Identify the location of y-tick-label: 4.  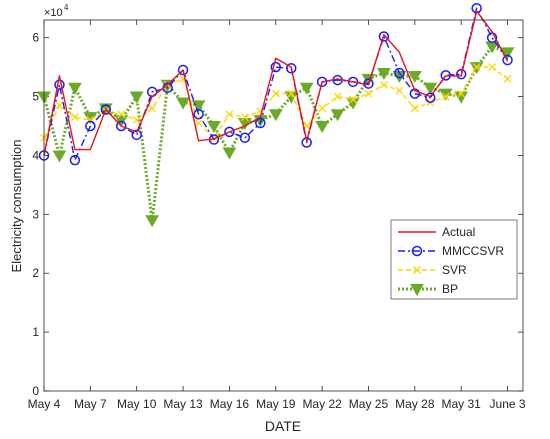
(35, 155).